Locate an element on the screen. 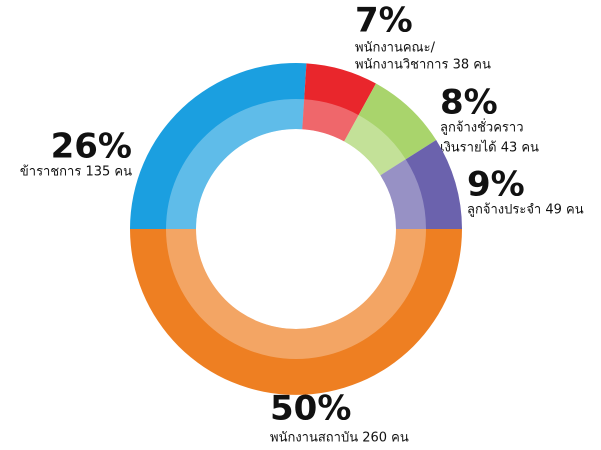 The height and width of the screenshot is (450, 601). percent-label: 9% is located at coordinates (496, 185).